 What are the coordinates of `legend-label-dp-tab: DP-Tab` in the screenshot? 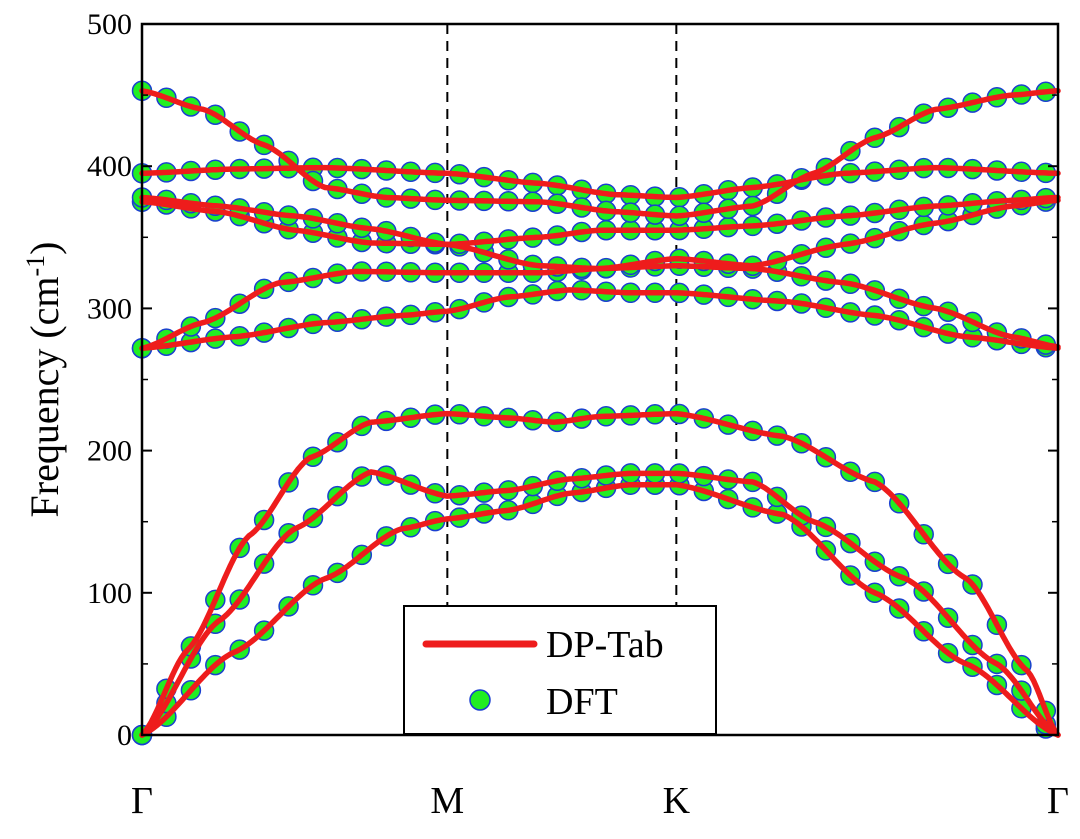 It's located at (605, 645).